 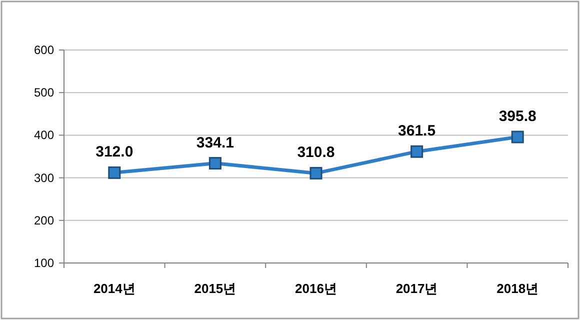 I want to click on x-tick-label: 2018년, so click(x=517, y=288).